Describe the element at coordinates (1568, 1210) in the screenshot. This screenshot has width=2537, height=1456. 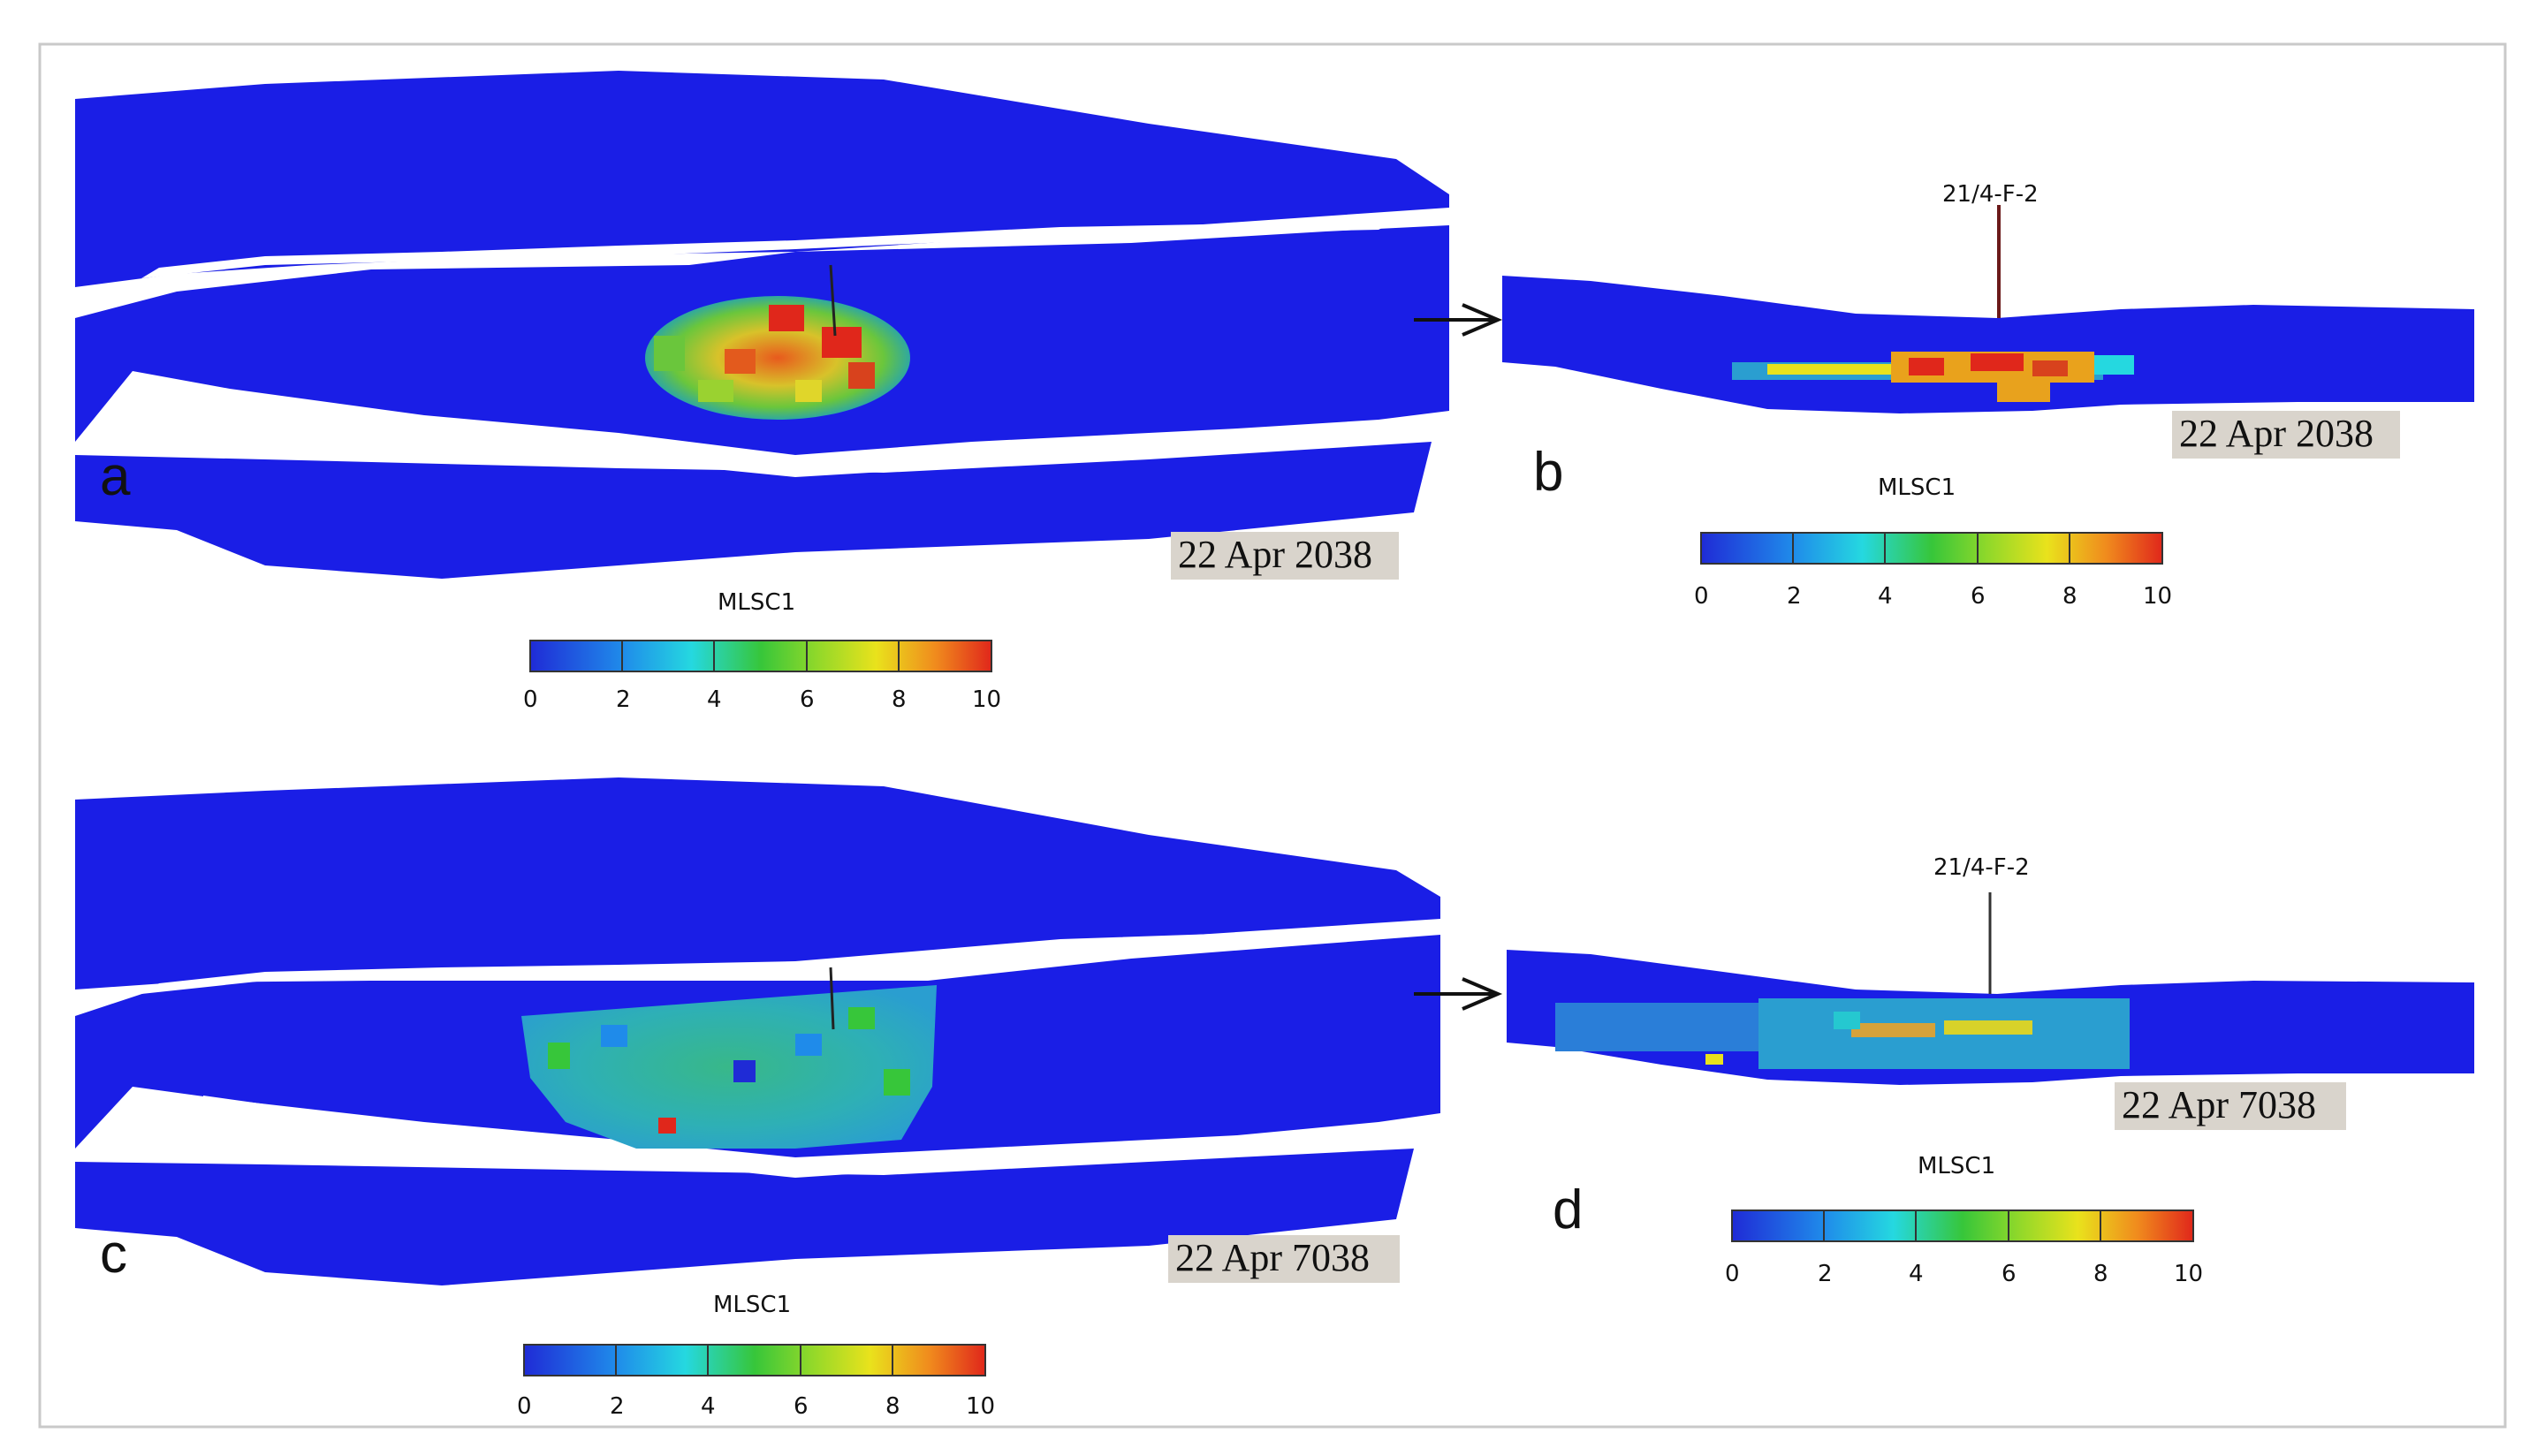
I see `panel-letter-d: d` at that location.